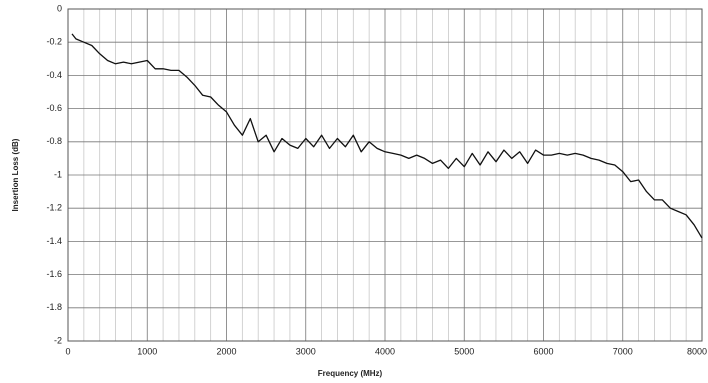  Describe the element at coordinates (350, 373) in the screenshot. I see `x-axis-title: Frequency (MHz)` at that location.